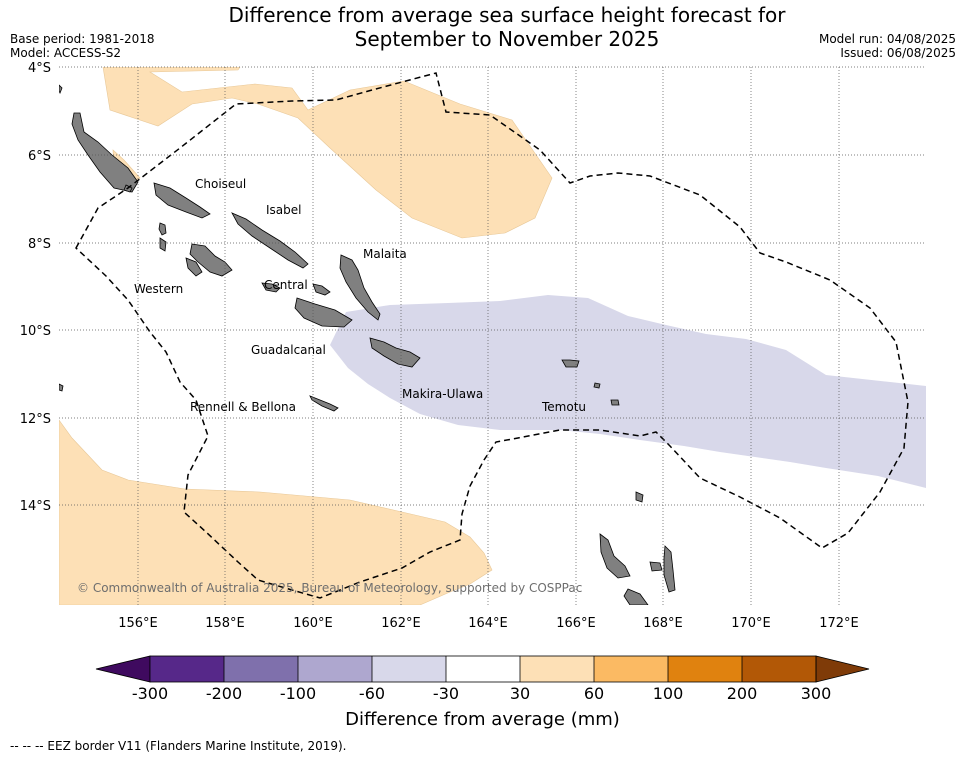 The height and width of the screenshot is (758, 965). What do you see at coordinates (182, 200) in the screenshot?
I see `choiseul-east-island` at bounding box center [182, 200].